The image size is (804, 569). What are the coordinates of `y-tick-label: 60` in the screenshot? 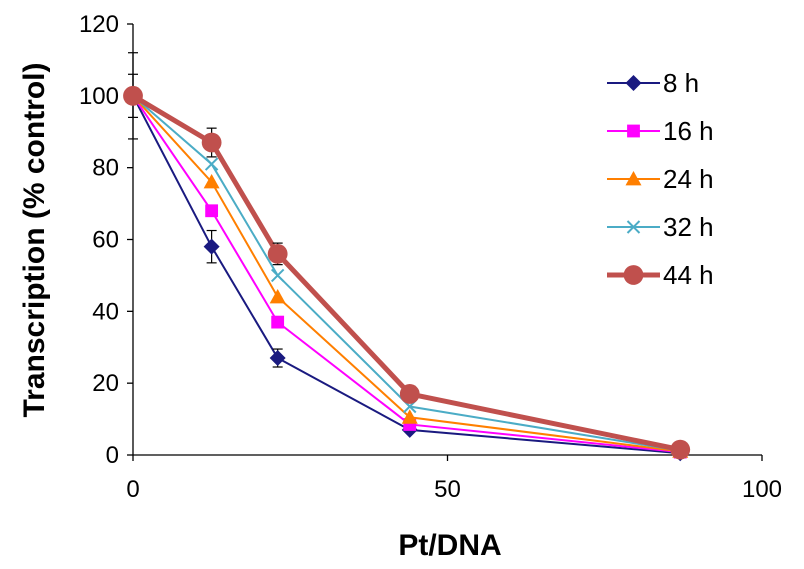 It's located at (105, 240).